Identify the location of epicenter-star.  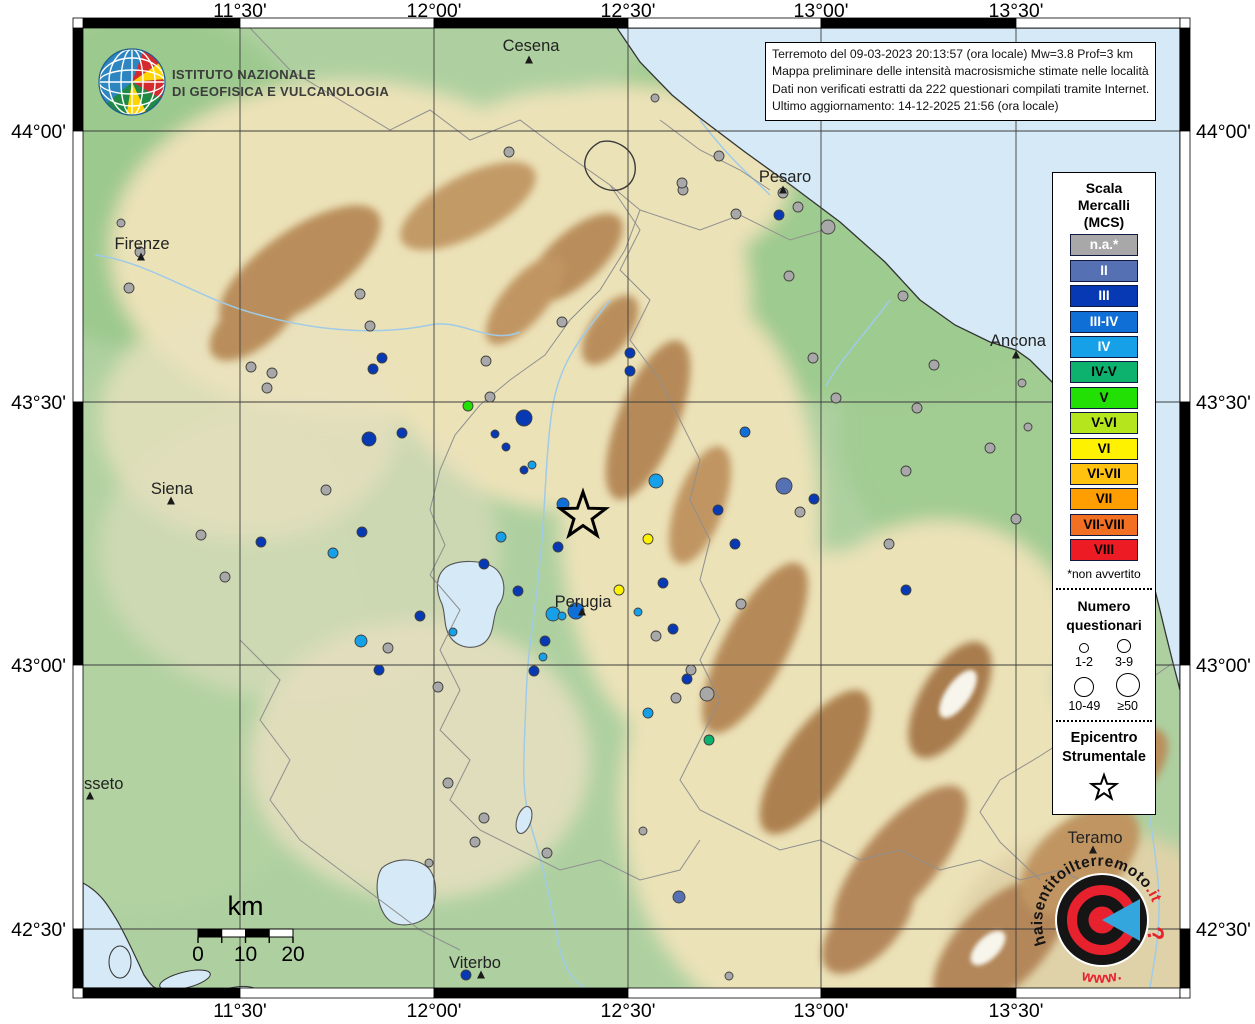
(583, 513).